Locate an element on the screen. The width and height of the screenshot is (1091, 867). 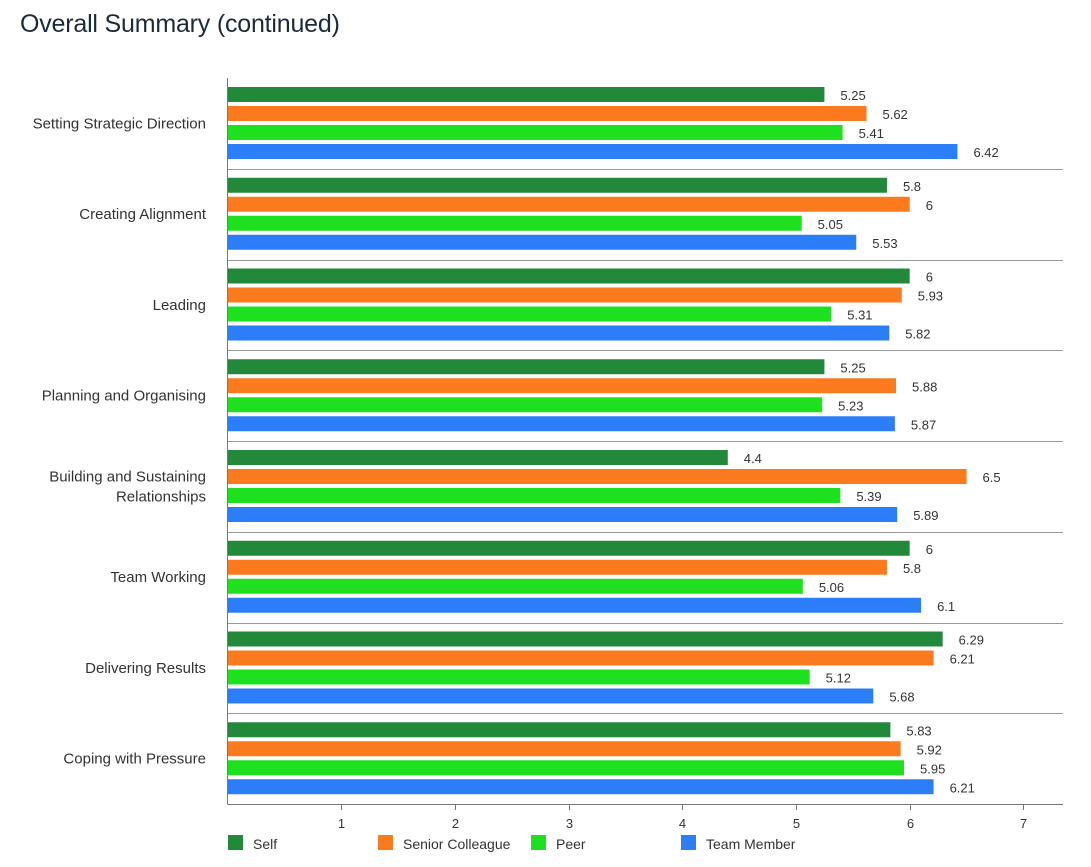
value-label: 5.92 is located at coordinates (929, 749).